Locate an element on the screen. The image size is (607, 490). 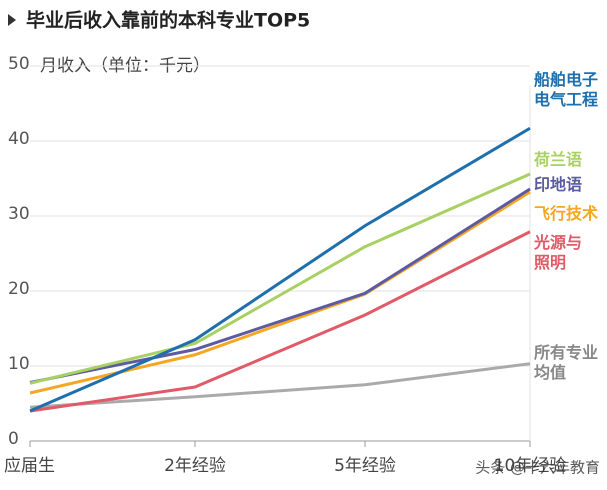
y-tick-label: 50 is located at coordinates (19, 64).